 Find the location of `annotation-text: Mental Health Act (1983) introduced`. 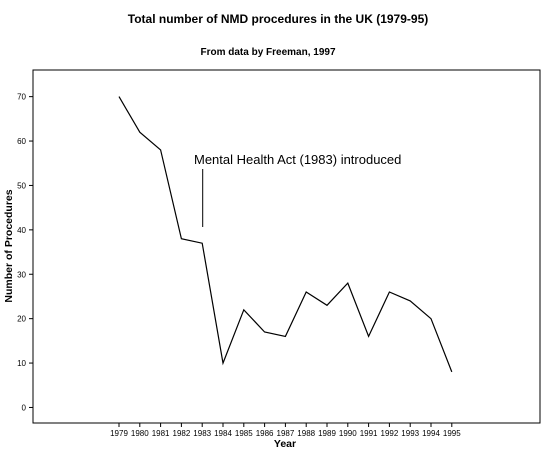

annotation-text: Mental Health Act (1983) introduced is located at coordinates (297, 159).